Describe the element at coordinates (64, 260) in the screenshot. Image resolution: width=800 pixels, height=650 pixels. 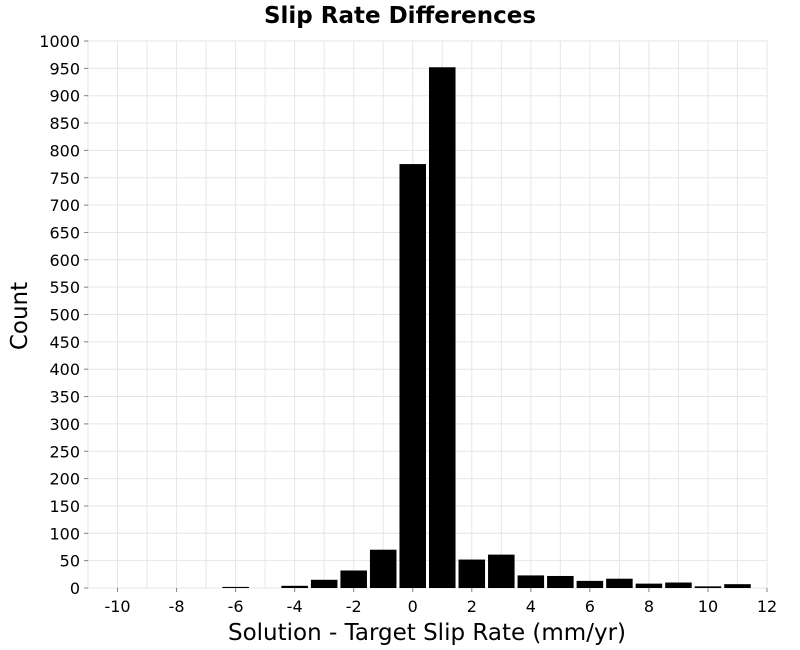
I see `y-tick-label: 600` at that location.